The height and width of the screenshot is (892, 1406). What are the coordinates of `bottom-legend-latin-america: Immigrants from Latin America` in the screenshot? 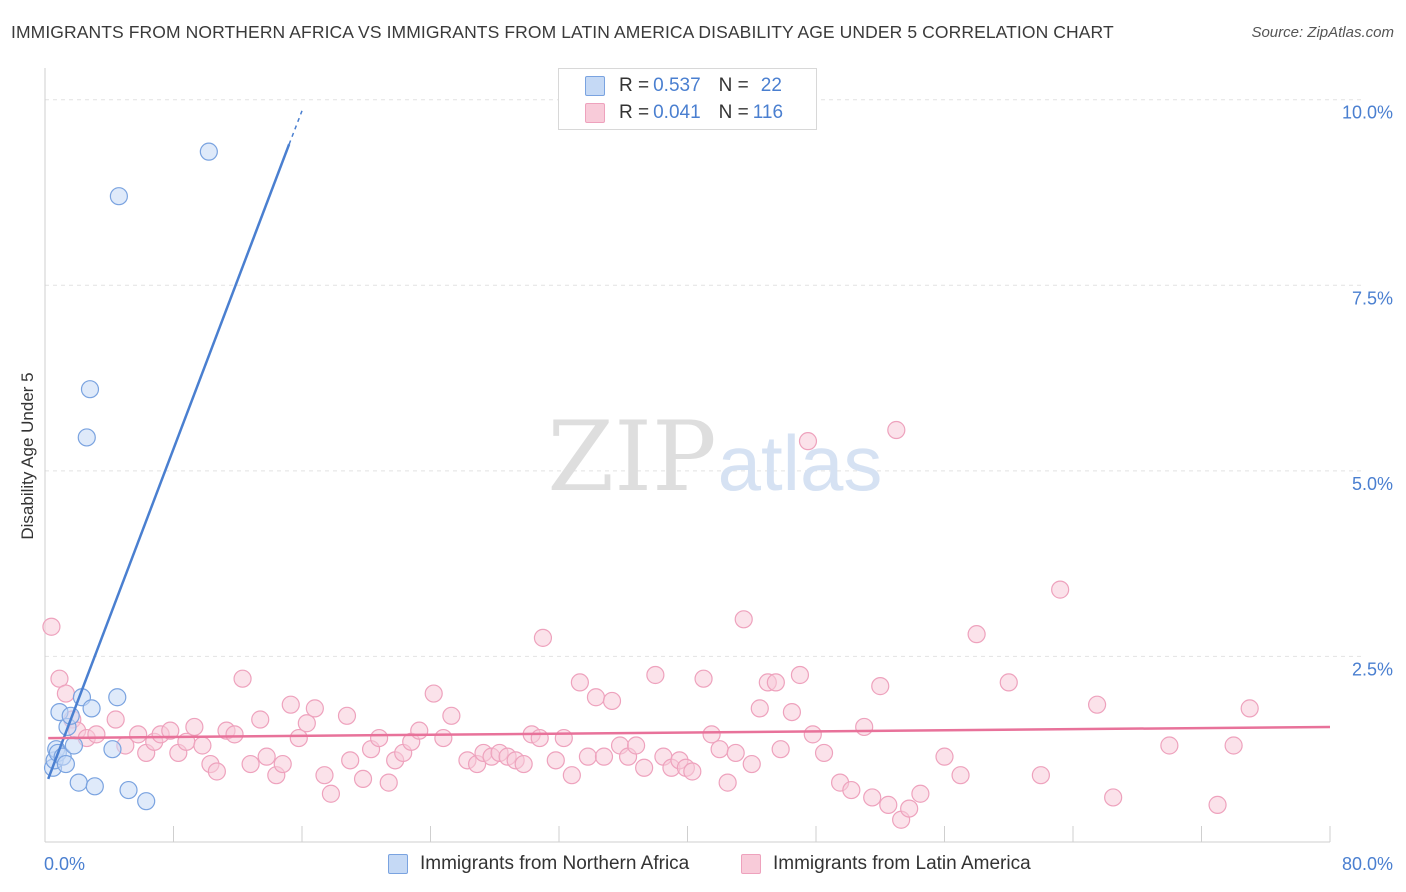 It's located at (886, 864).